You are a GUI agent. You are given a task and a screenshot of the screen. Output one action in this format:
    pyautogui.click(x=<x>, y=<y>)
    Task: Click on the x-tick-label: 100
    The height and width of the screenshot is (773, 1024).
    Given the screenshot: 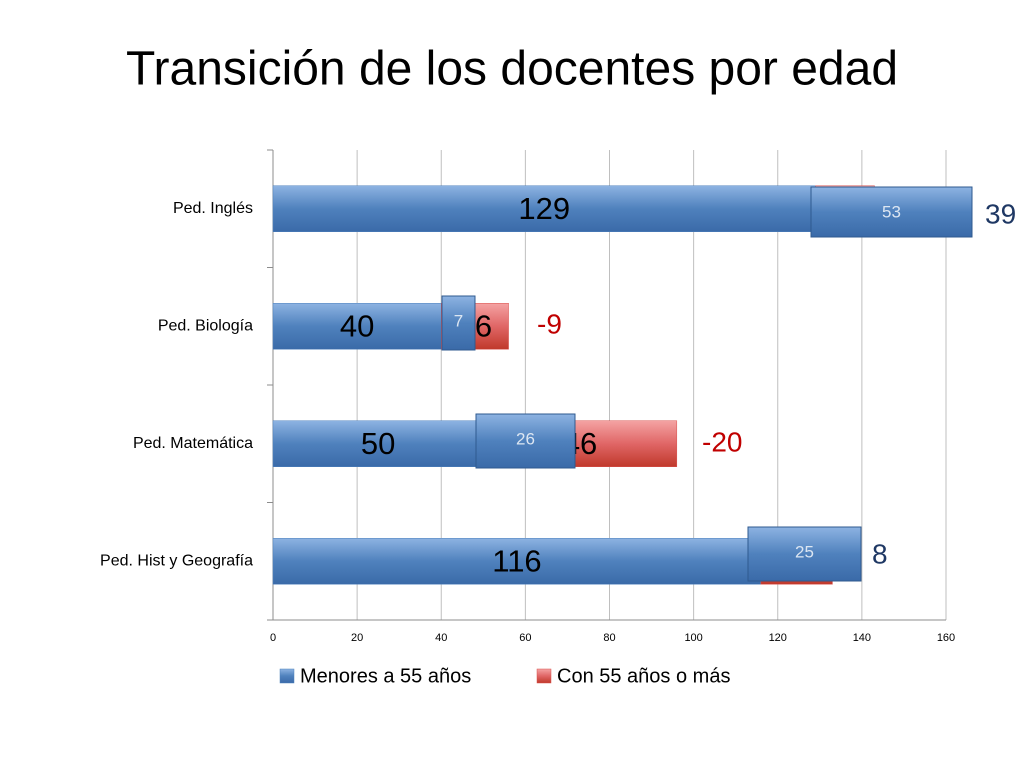 What is the action you would take?
    pyautogui.click(x=693, y=638)
    